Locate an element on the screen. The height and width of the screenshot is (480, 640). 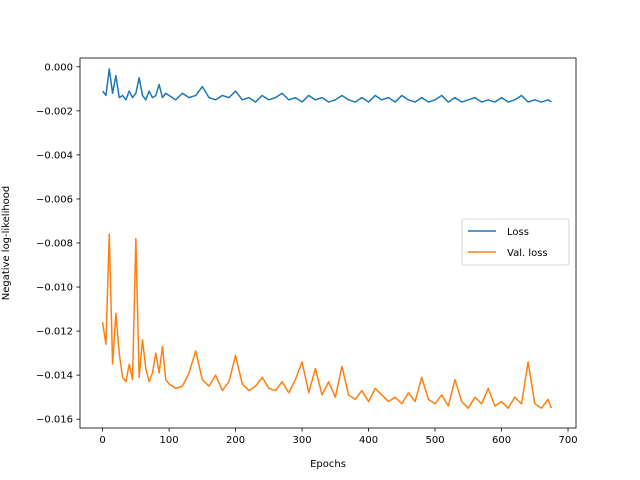
y-tick-label: −0.004 is located at coordinates (54, 155).